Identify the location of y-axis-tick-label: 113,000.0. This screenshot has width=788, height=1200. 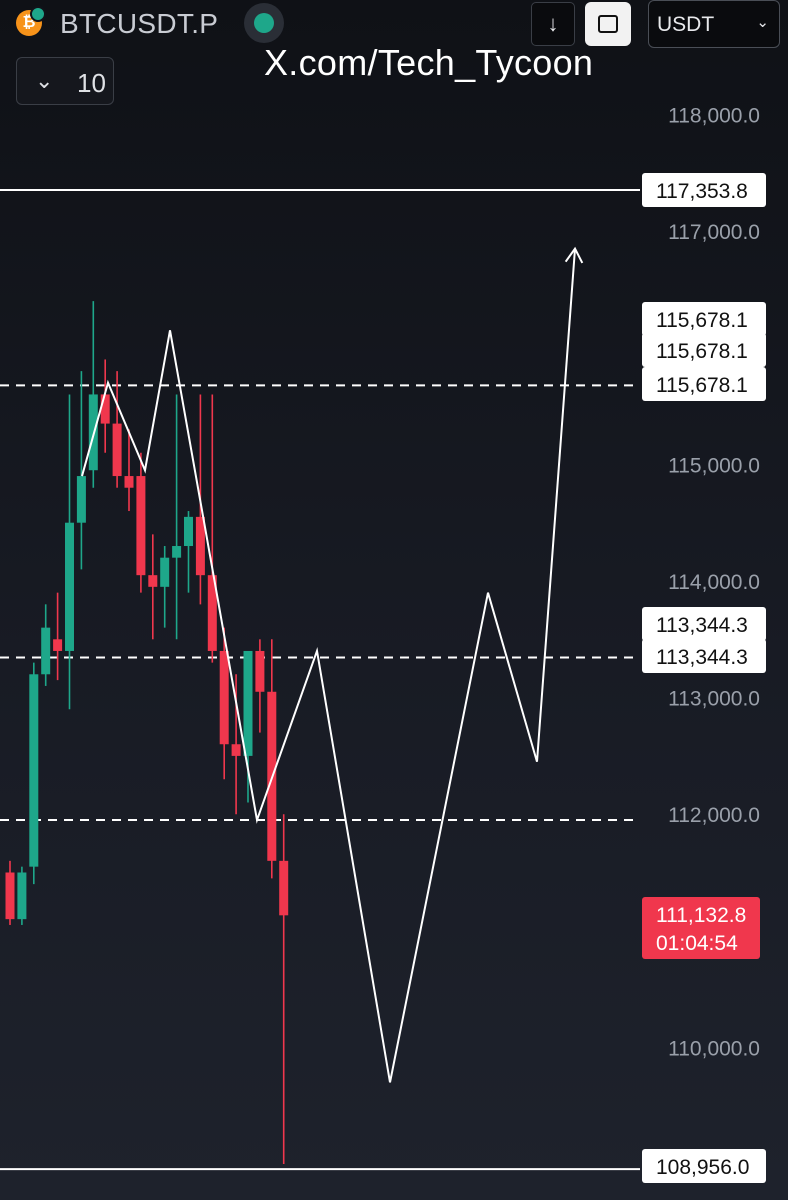
(714, 699).